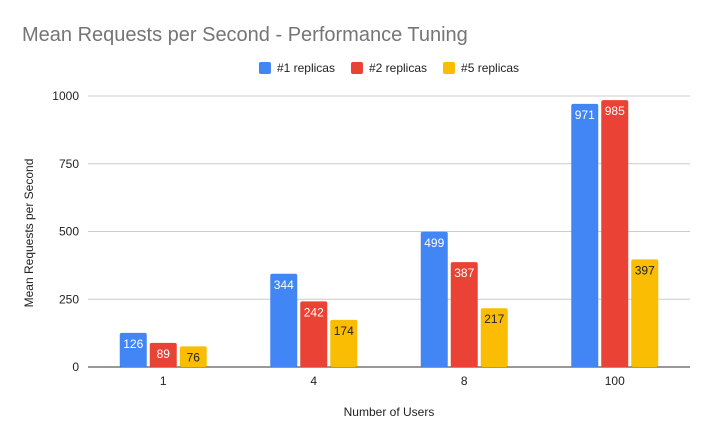 The width and height of the screenshot is (714, 442). Describe the element at coordinates (29, 233) in the screenshot. I see `y-axis-label: Mean Requests per Second` at that location.